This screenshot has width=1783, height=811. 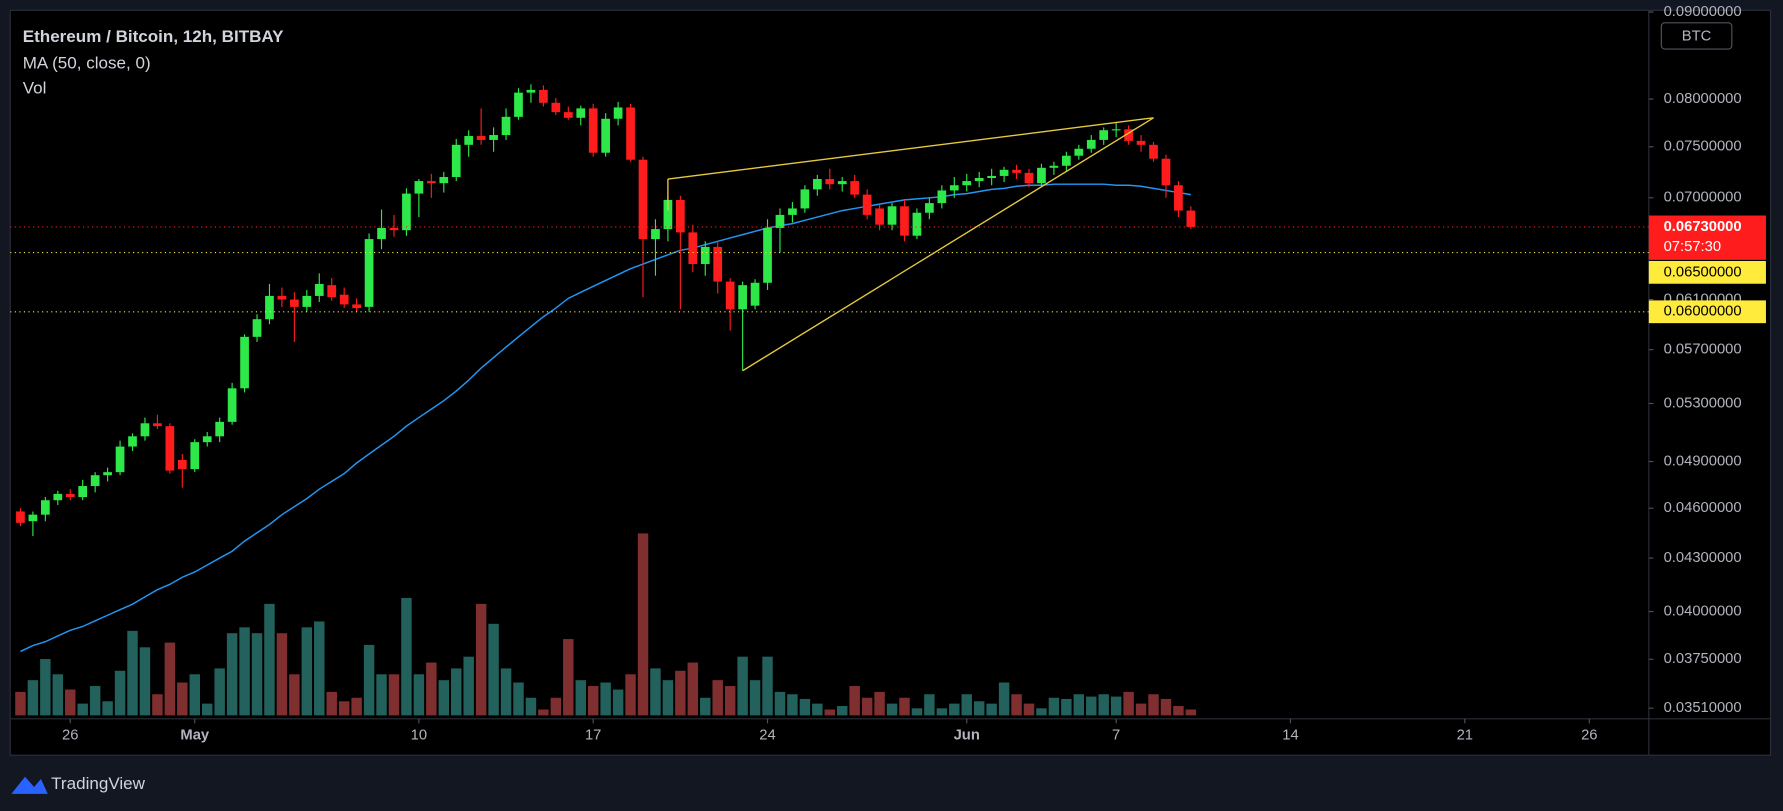 I want to click on y-tick-label: 0.04600000, so click(x=1703, y=508).